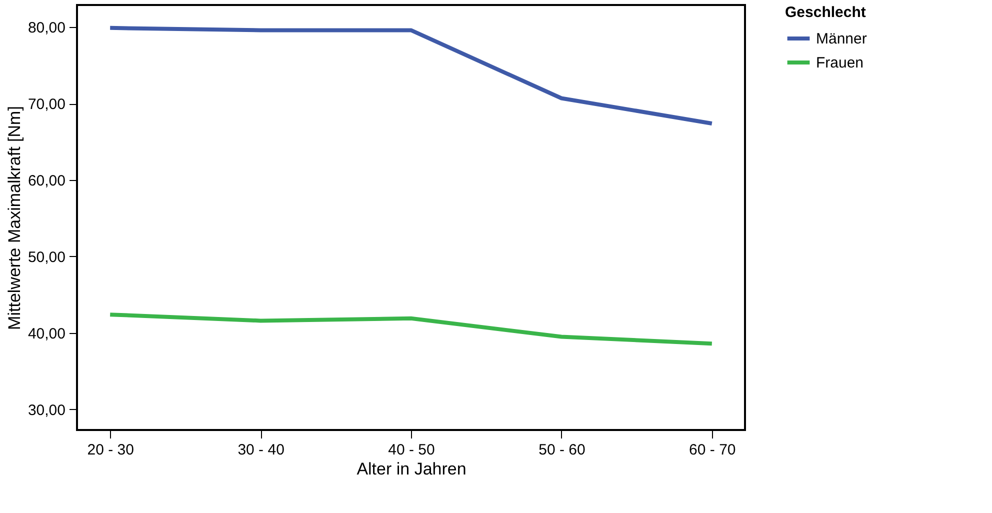  Describe the element at coordinates (47, 410) in the screenshot. I see `y-tick-label: 30,00` at that location.